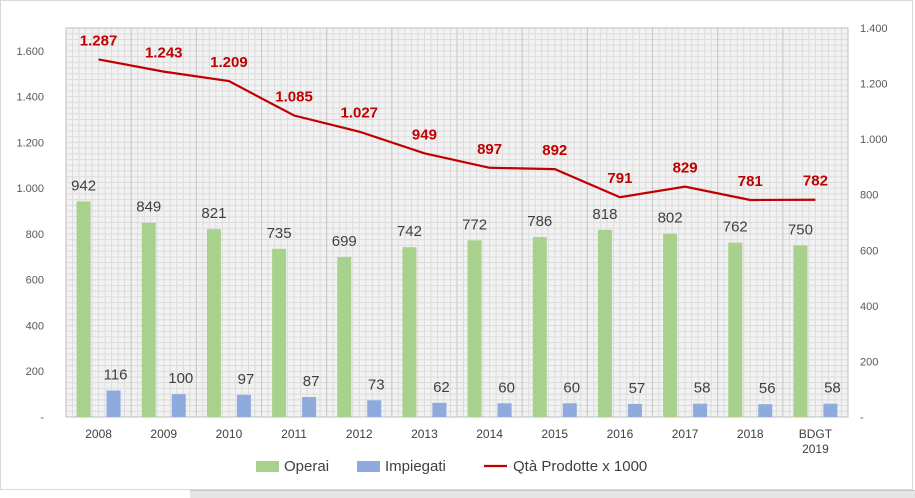 The image size is (915, 498). What do you see at coordinates (489, 149) in the screenshot?
I see `data-label-qta-prodotte: 897` at bounding box center [489, 149].